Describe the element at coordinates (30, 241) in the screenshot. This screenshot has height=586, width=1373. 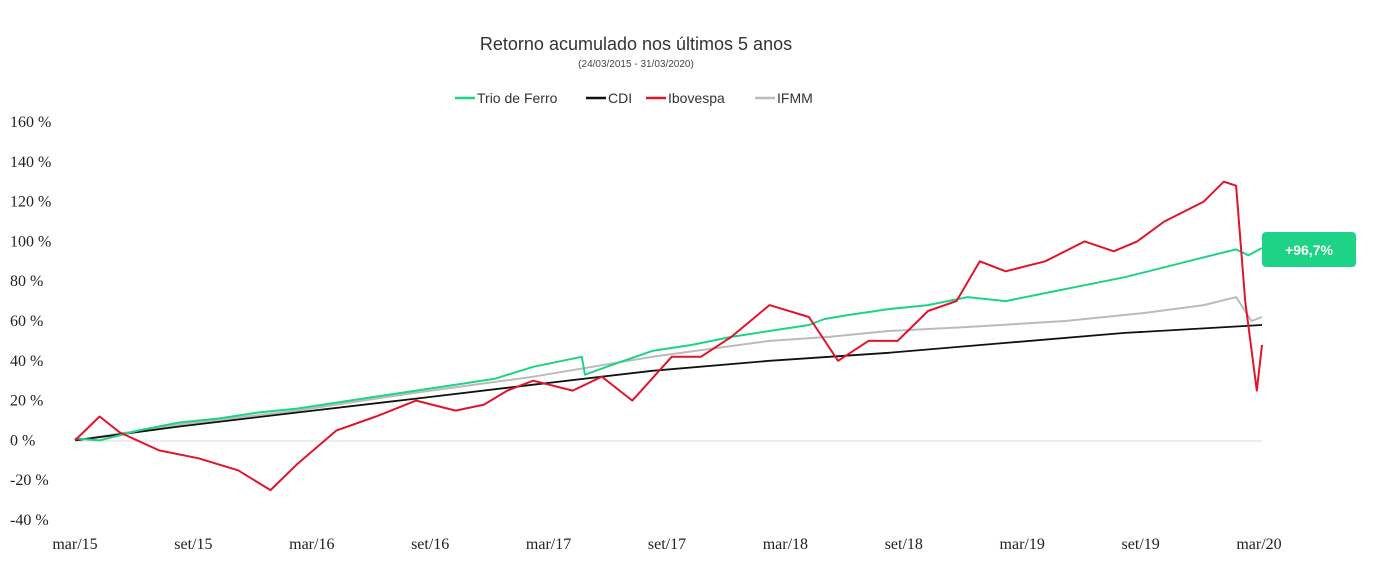
I see `y-tick-label: 100 %` at that location.